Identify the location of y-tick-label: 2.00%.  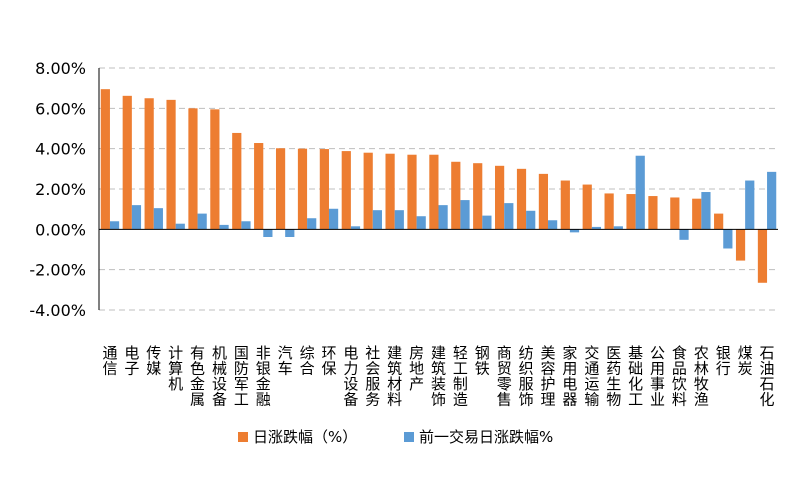
(60, 189).